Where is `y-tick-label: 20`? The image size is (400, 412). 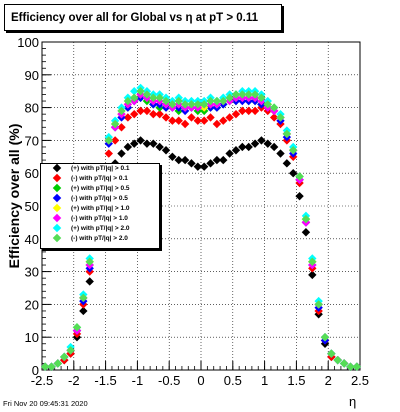
y-tick-label: 20 is located at coordinates (32, 304).